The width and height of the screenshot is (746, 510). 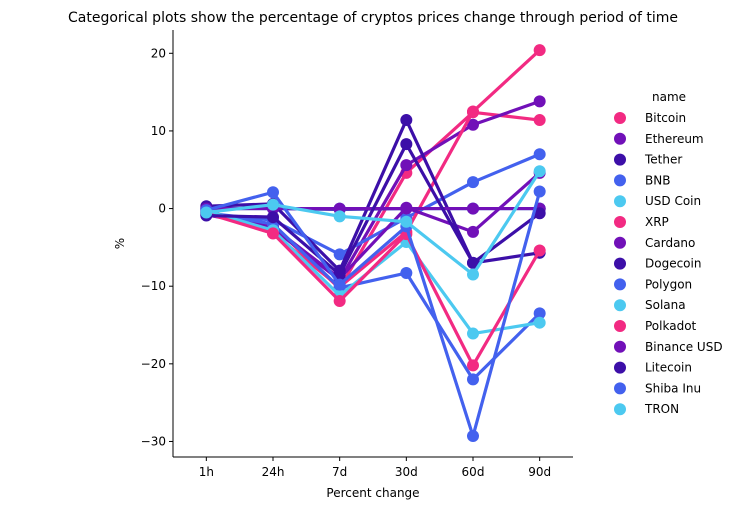 I want to click on legend-item: Polygon, so click(x=653, y=284).